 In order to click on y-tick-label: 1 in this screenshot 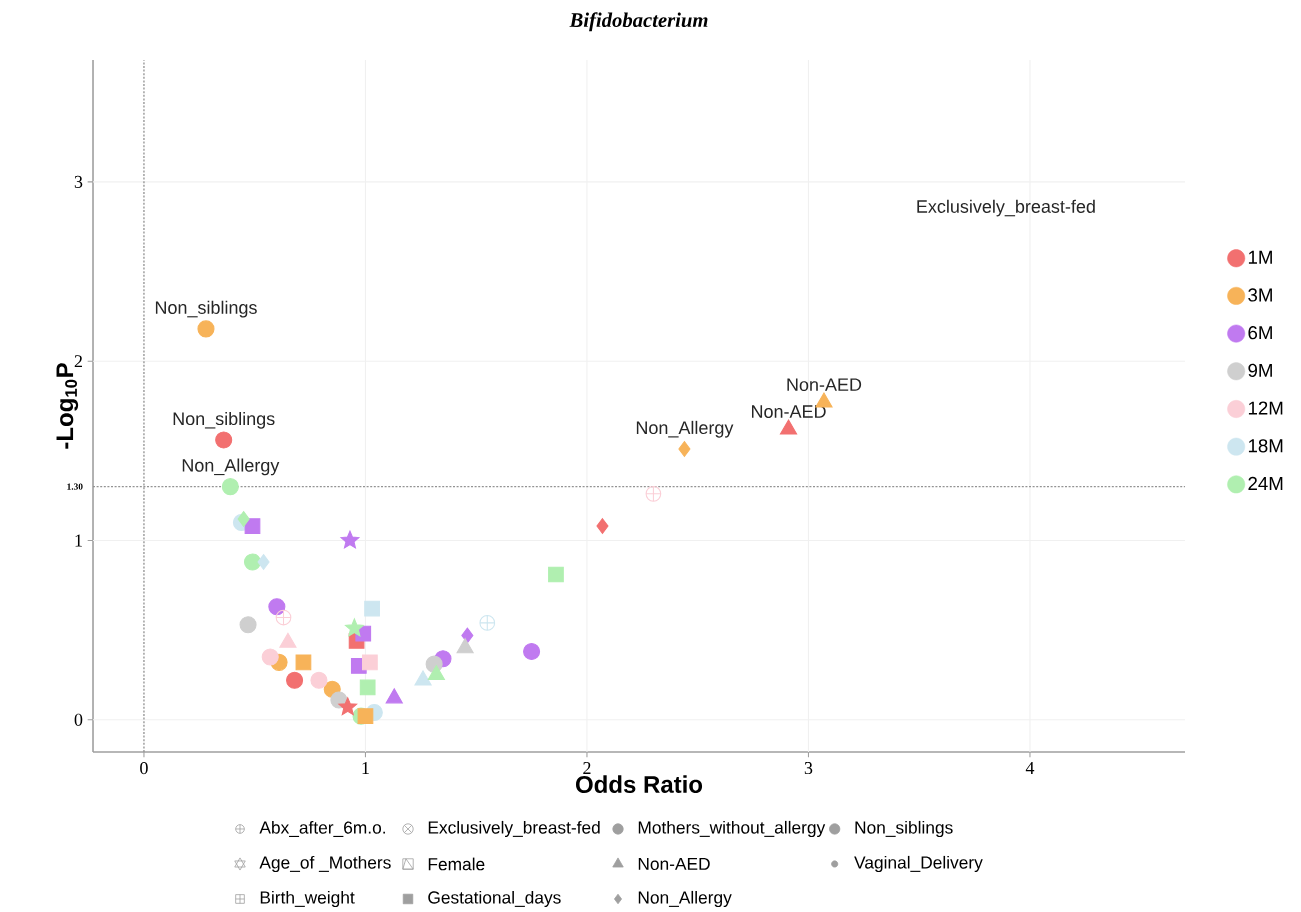, I will do `click(78, 540)`.